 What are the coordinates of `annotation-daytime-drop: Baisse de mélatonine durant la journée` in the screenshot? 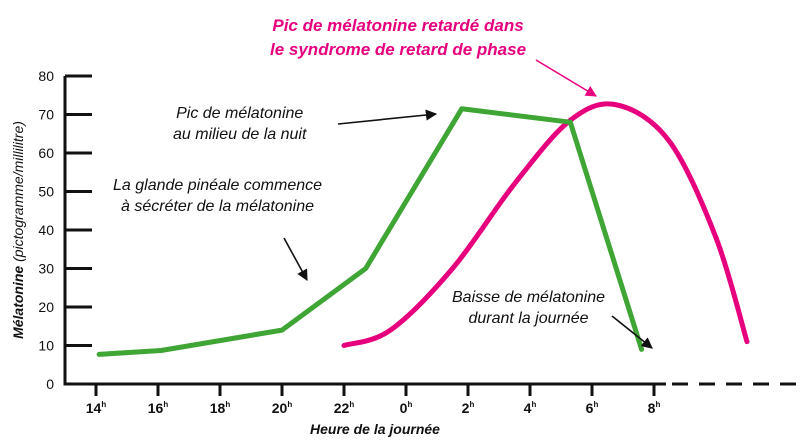 It's located at (528, 308).